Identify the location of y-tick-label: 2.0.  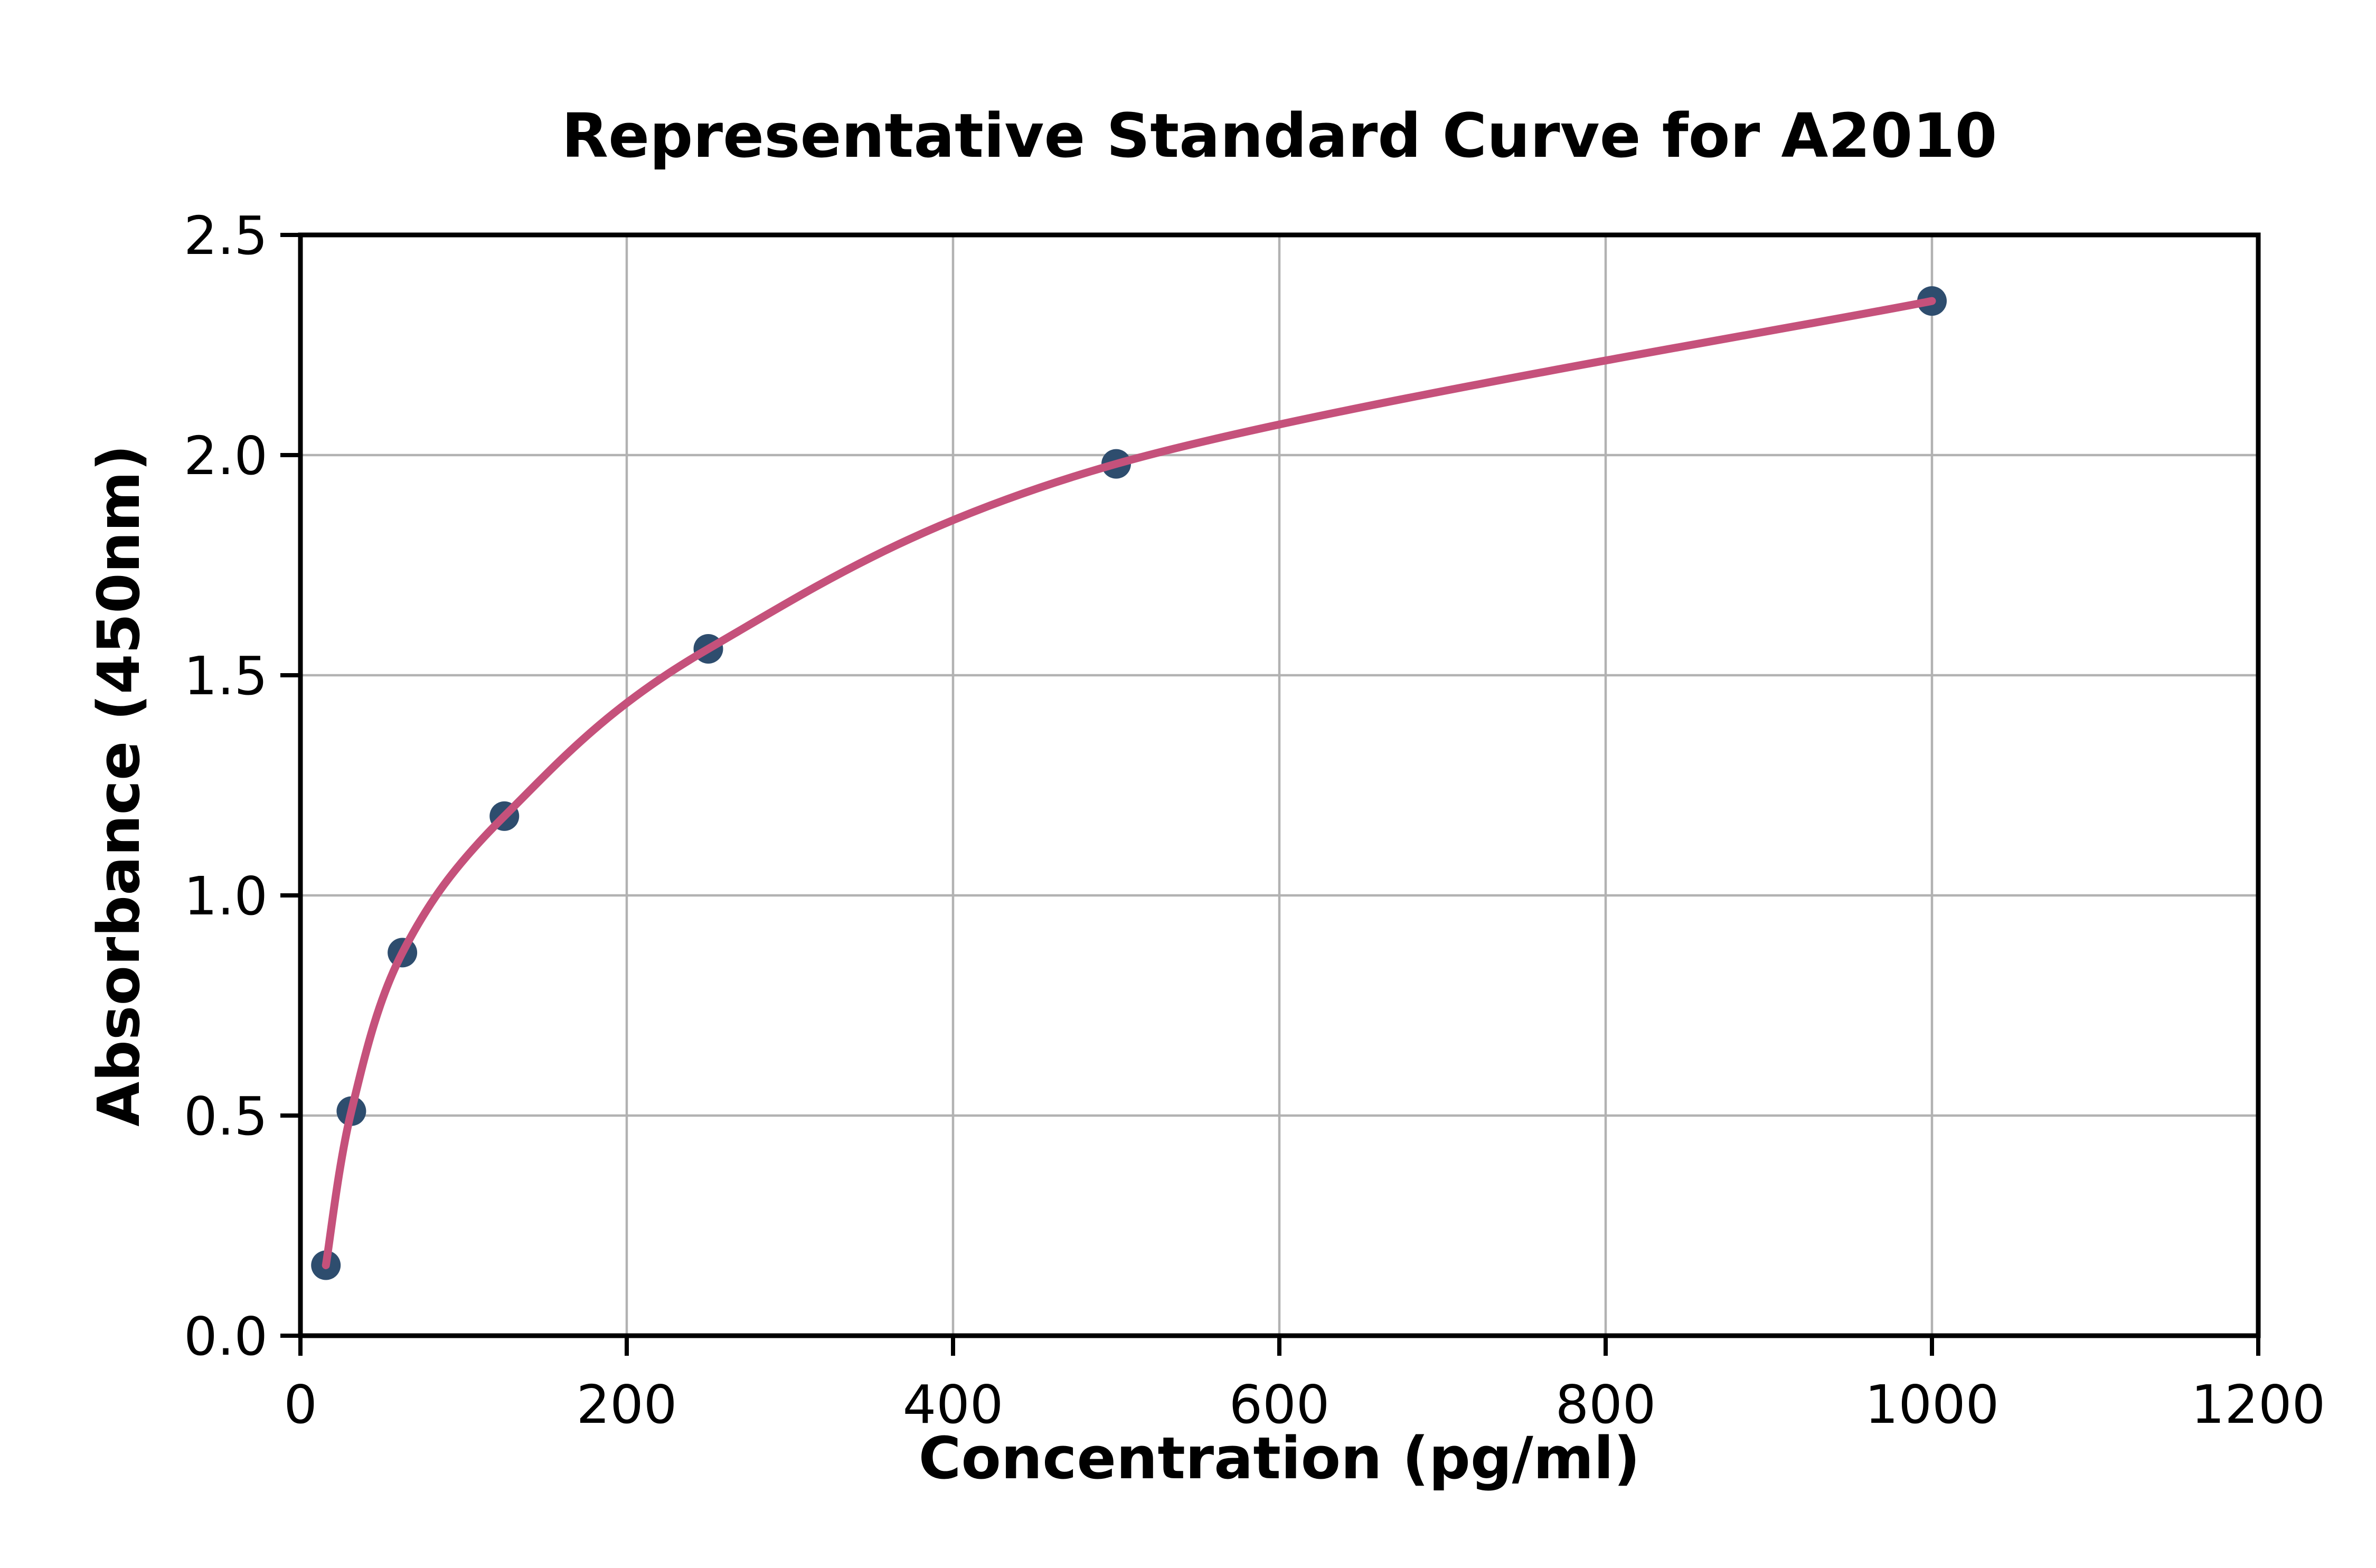
(226, 456).